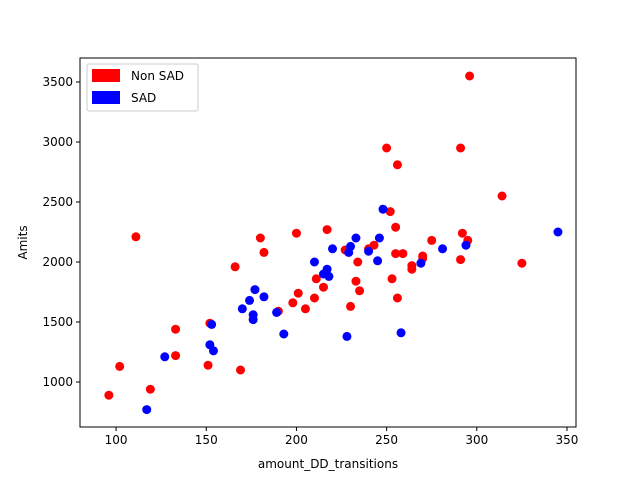  Describe the element at coordinates (57, 142) in the screenshot. I see `y-tick-label: 3000` at that location.